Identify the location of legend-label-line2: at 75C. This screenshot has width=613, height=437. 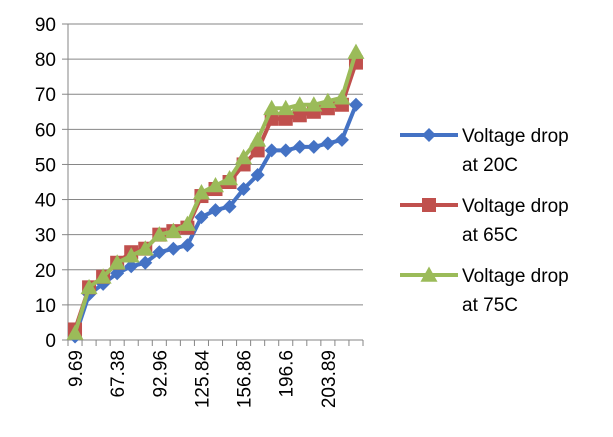
(490, 305).